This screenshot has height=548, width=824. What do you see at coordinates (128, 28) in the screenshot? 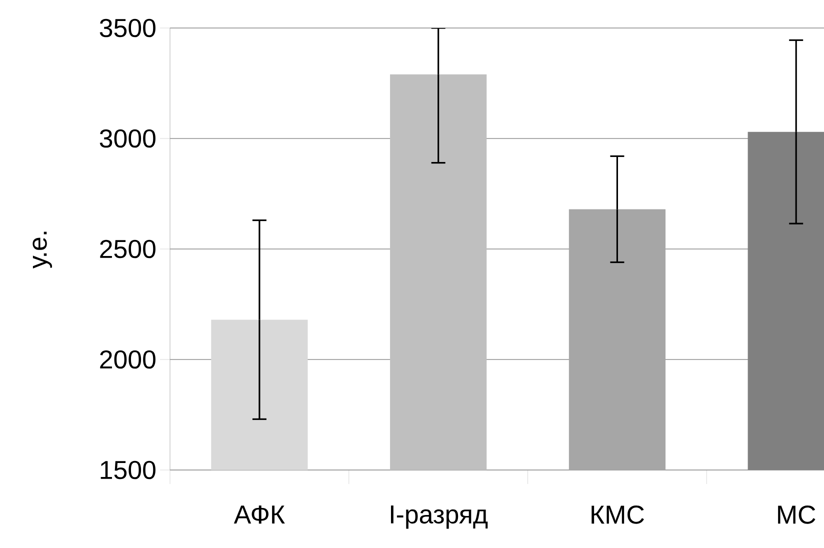
I see `y-tick-label: 3500` at bounding box center [128, 28].